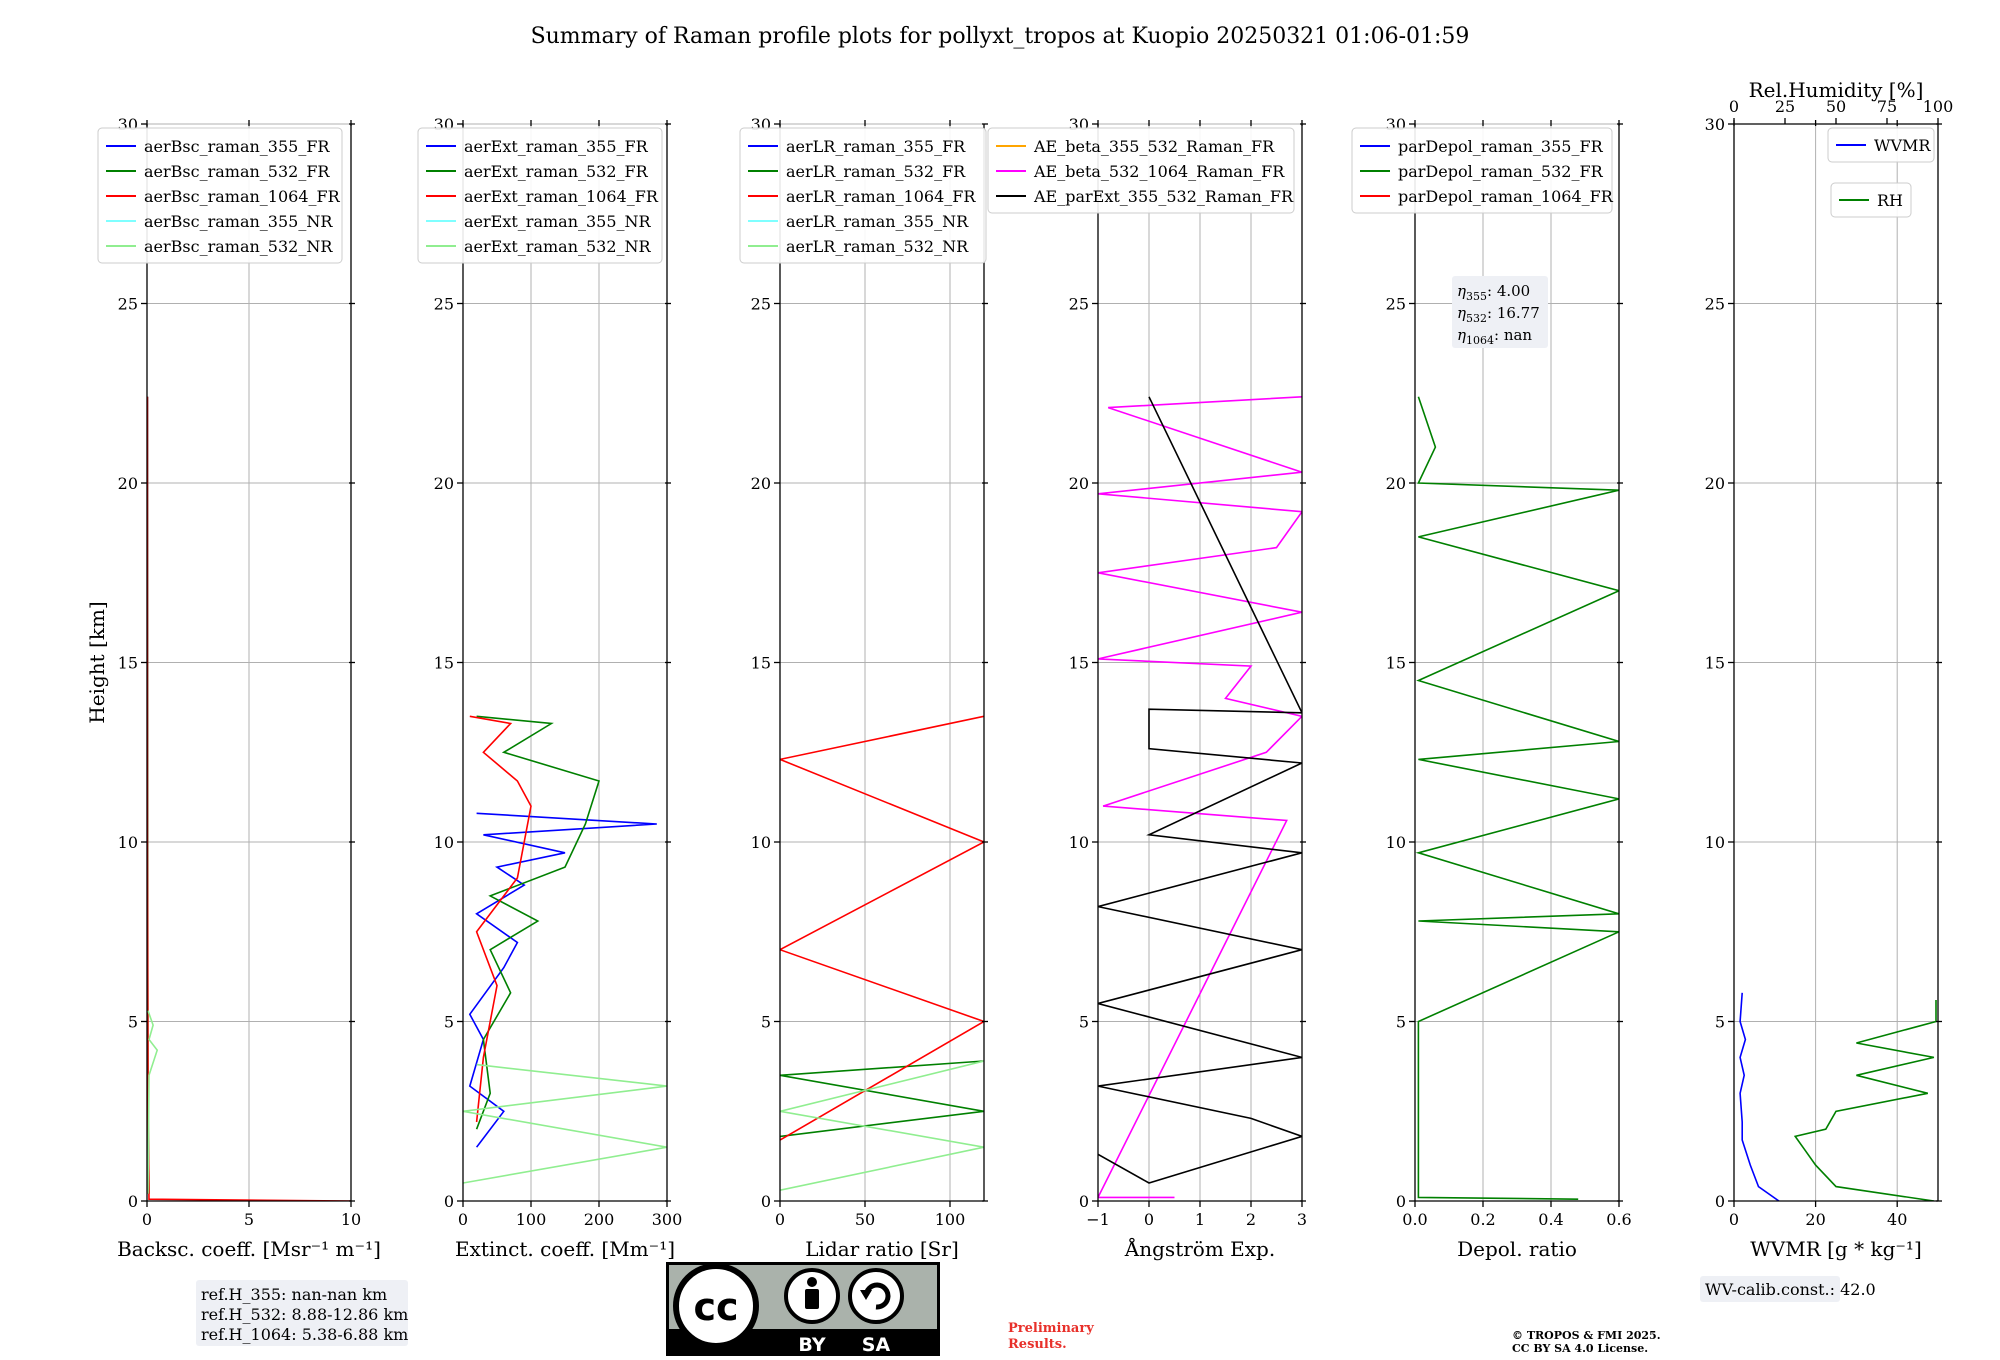 This screenshot has height=1360, width=2000. Describe the element at coordinates (565, 1123) in the screenshot. I see `series-line-aerExt_raman_532_NR` at that location.